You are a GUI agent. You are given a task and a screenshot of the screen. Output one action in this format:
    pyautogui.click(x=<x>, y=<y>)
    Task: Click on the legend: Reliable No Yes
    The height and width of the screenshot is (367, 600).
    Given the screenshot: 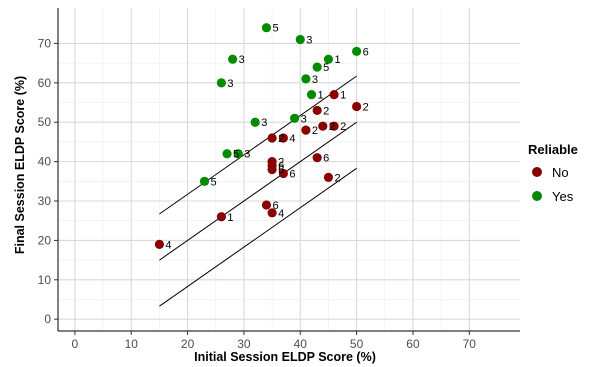 What is the action you would take?
    pyautogui.click(x=553, y=173)
    